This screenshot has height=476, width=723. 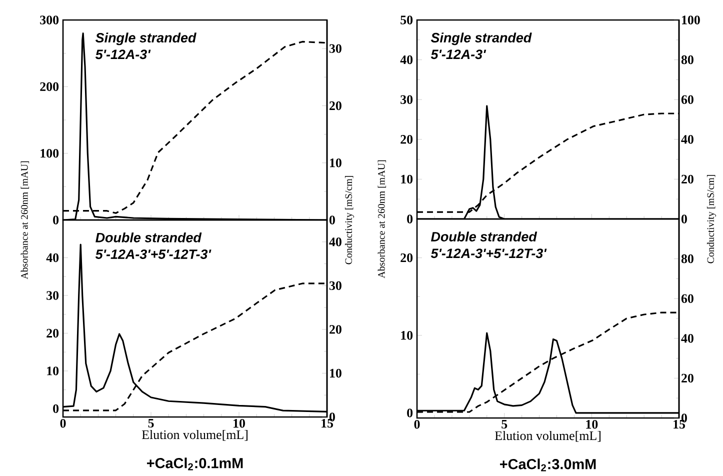 I want to click on text: +CaCl$_{2}$:3.0mM, so click(x=548, y=465).